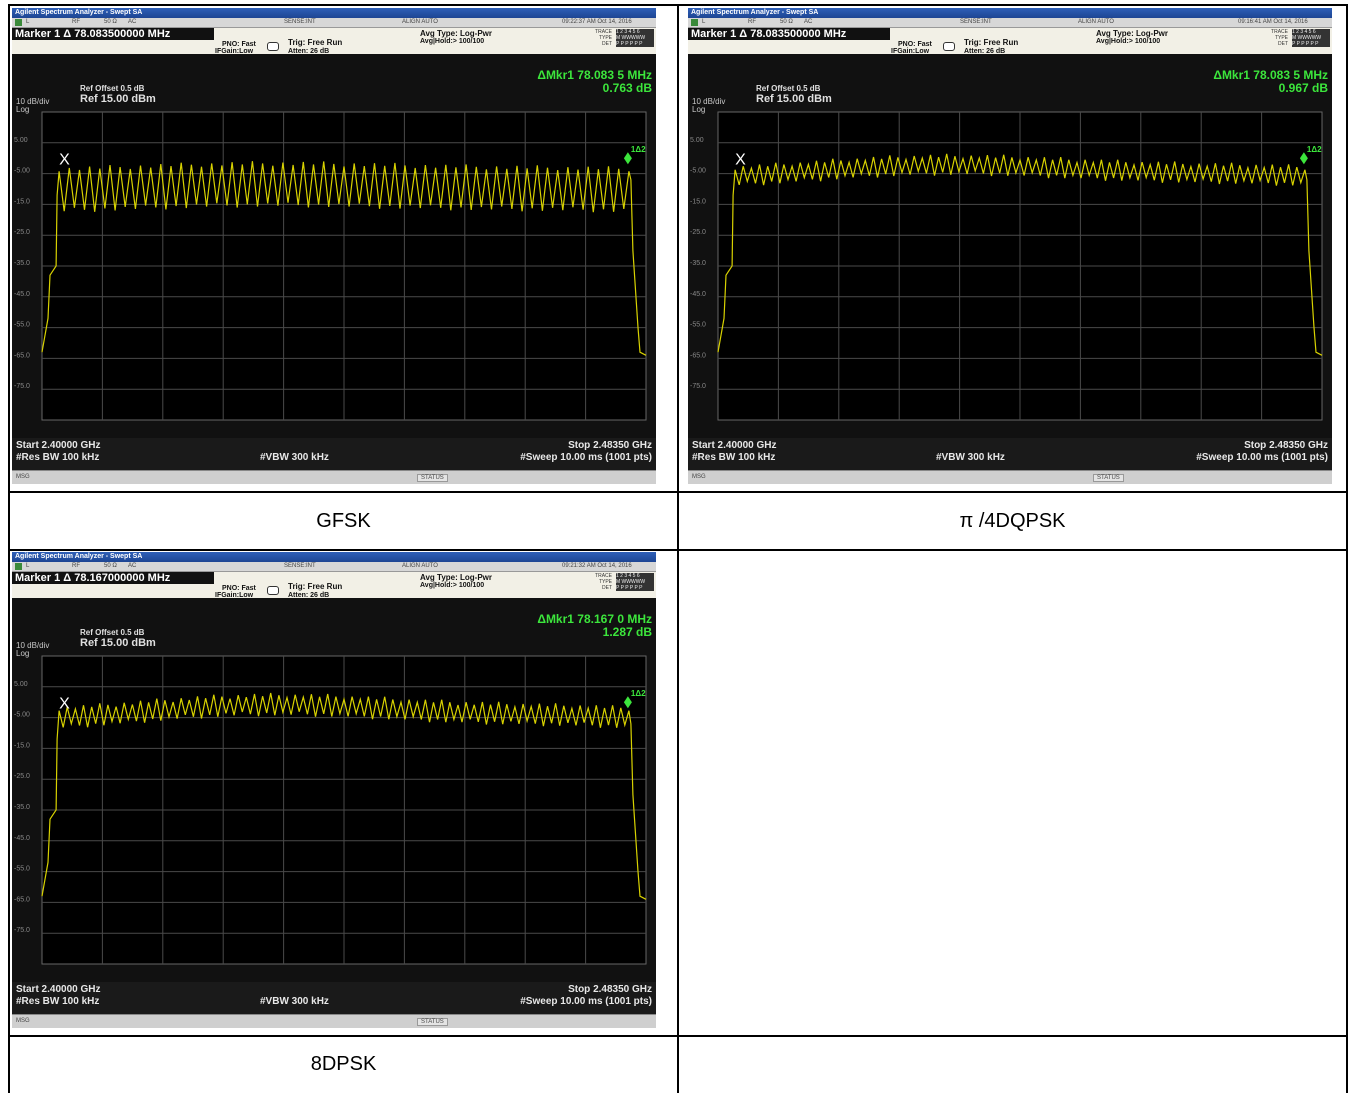  Describe the element at coordinates (23, 477) in the screenshot. I see `msg-label: MSG` at that location.